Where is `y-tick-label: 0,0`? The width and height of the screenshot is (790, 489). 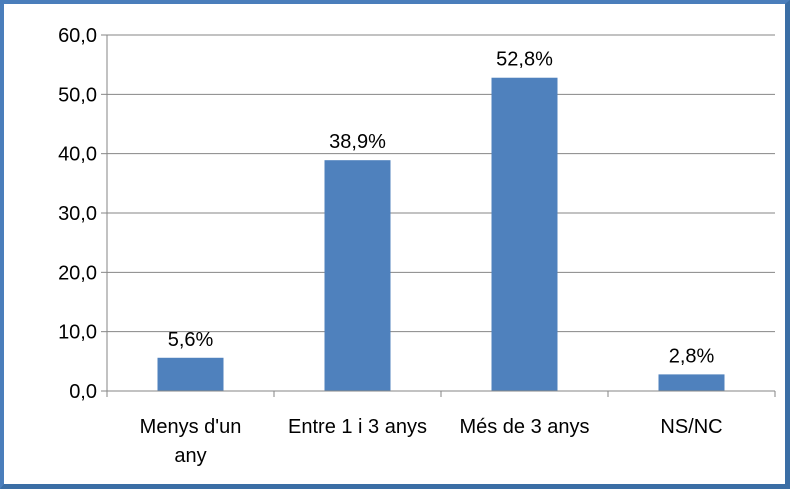
y-tick-label: 0,0 is located at coordinates (83, 392).